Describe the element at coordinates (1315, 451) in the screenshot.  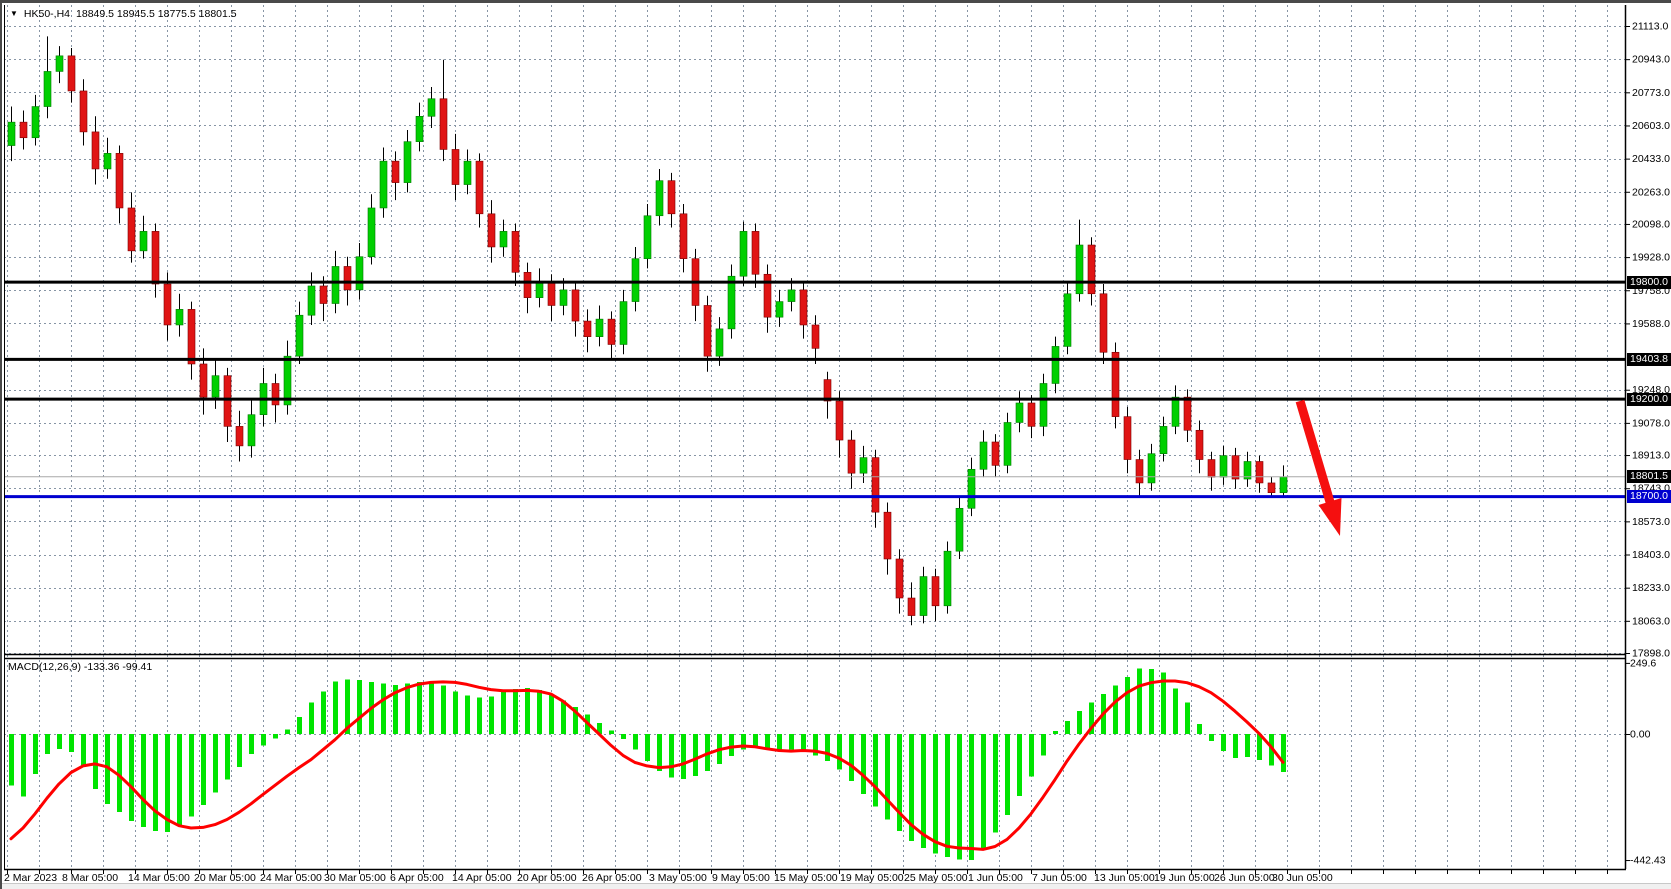
I see `trend-arrow-shaft` at that location.